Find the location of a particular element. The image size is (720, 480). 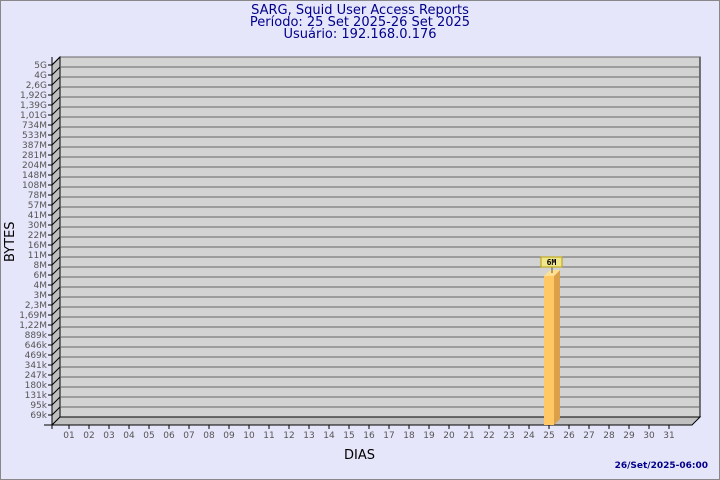

timestamp: 26/Set/2025-06:00 is located at coordinates (661, 466).